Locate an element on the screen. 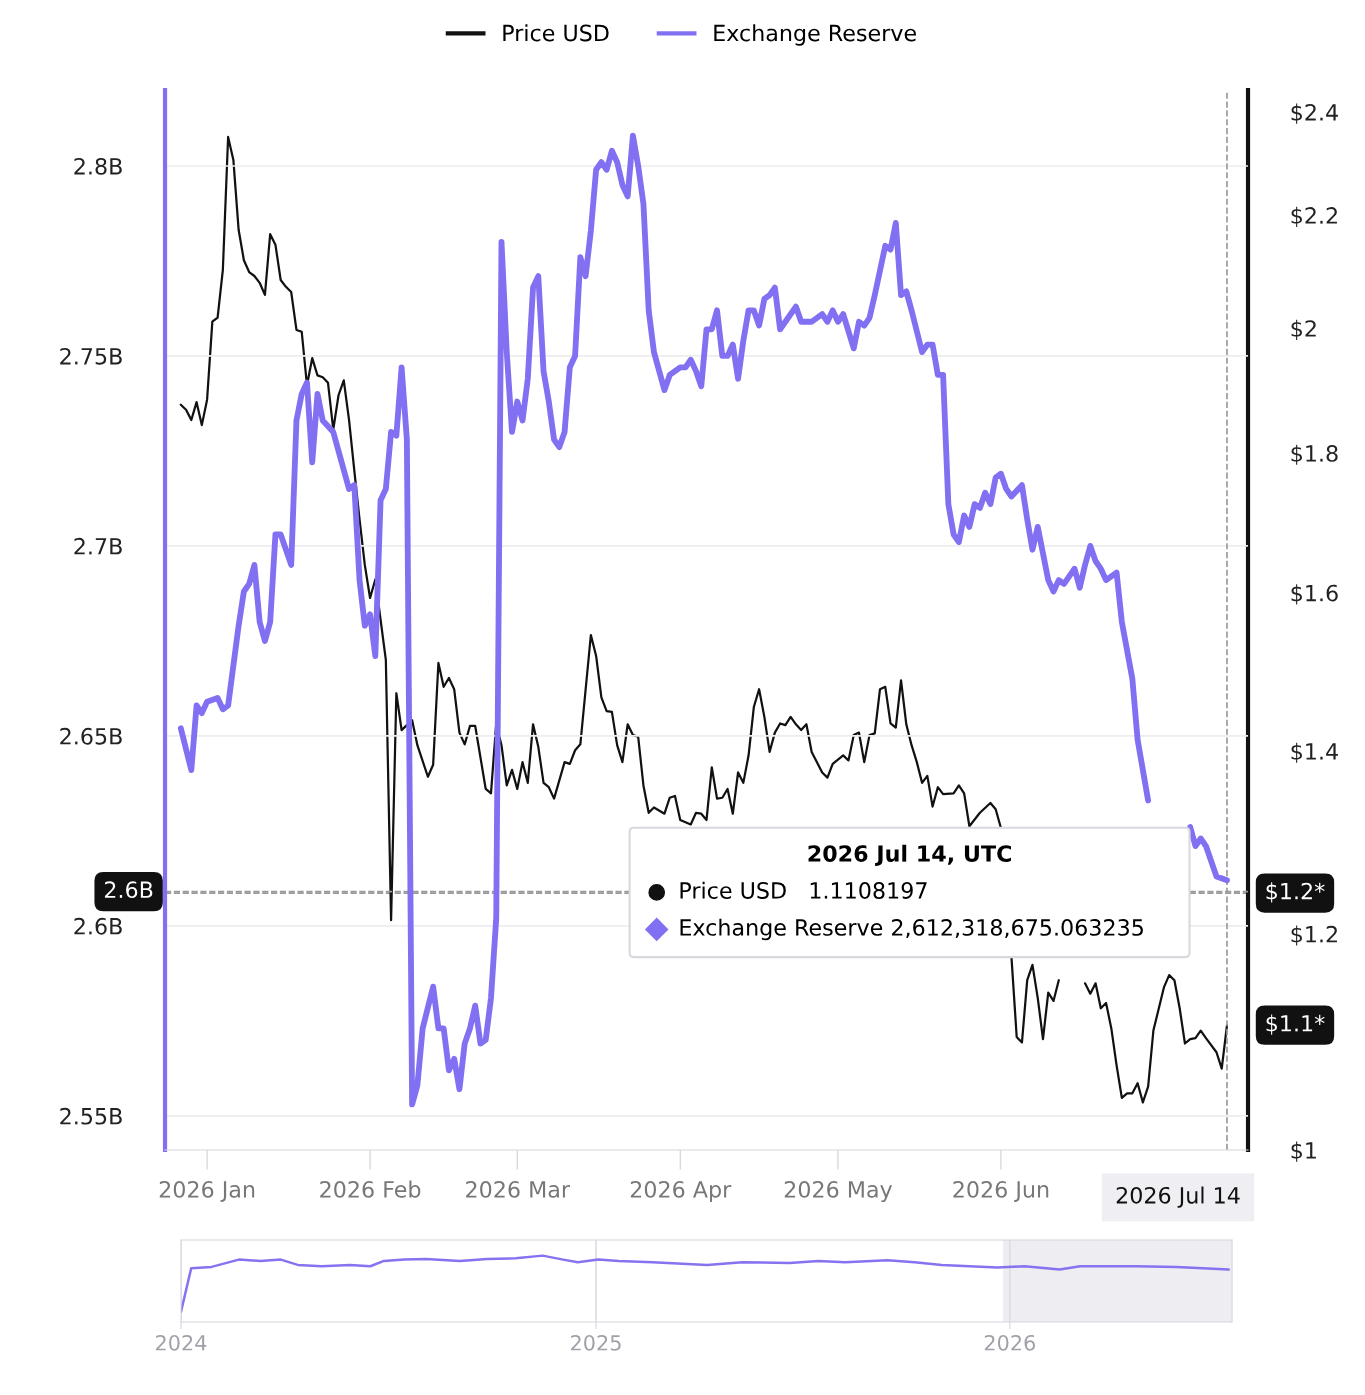 Image resolution: width=1365 pixels, height=1395 pixels. x-tick-label: 2026 Mar is located at coordinates (518, 1189).